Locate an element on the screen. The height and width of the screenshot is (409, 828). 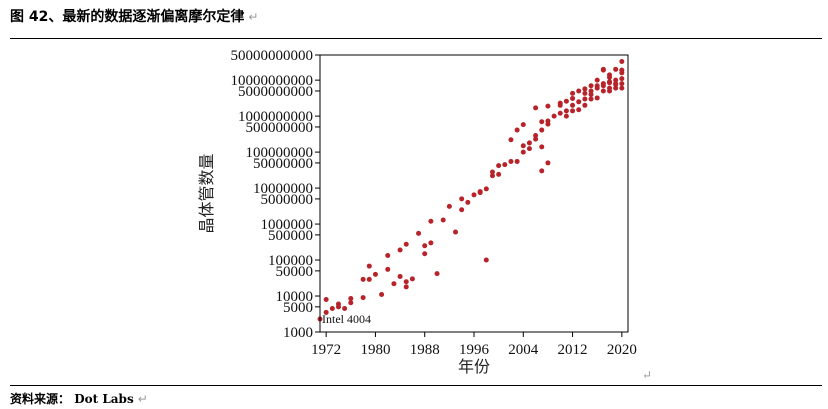
source-name: Dot Labs is located at coordinates (104, 399).